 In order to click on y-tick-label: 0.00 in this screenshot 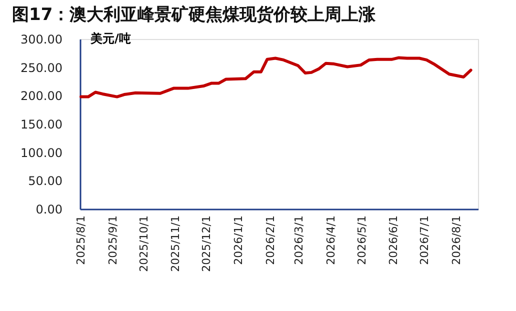, I will do `click(49, 209)`.